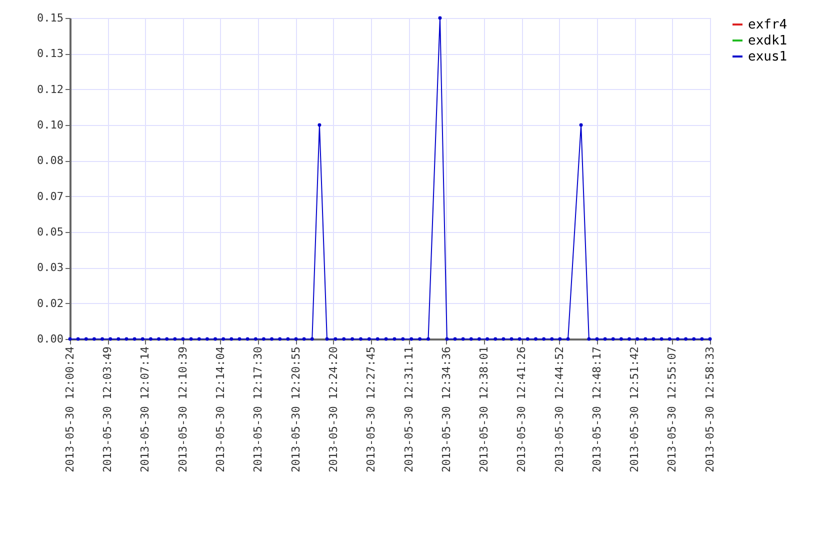 Image resolution: width=840 pixels, height=560 pixels. What do you see at coordinates (50, 53) in the screenshot?
I see `y-tick-label: 0.13` at bounding box center [50, 53].